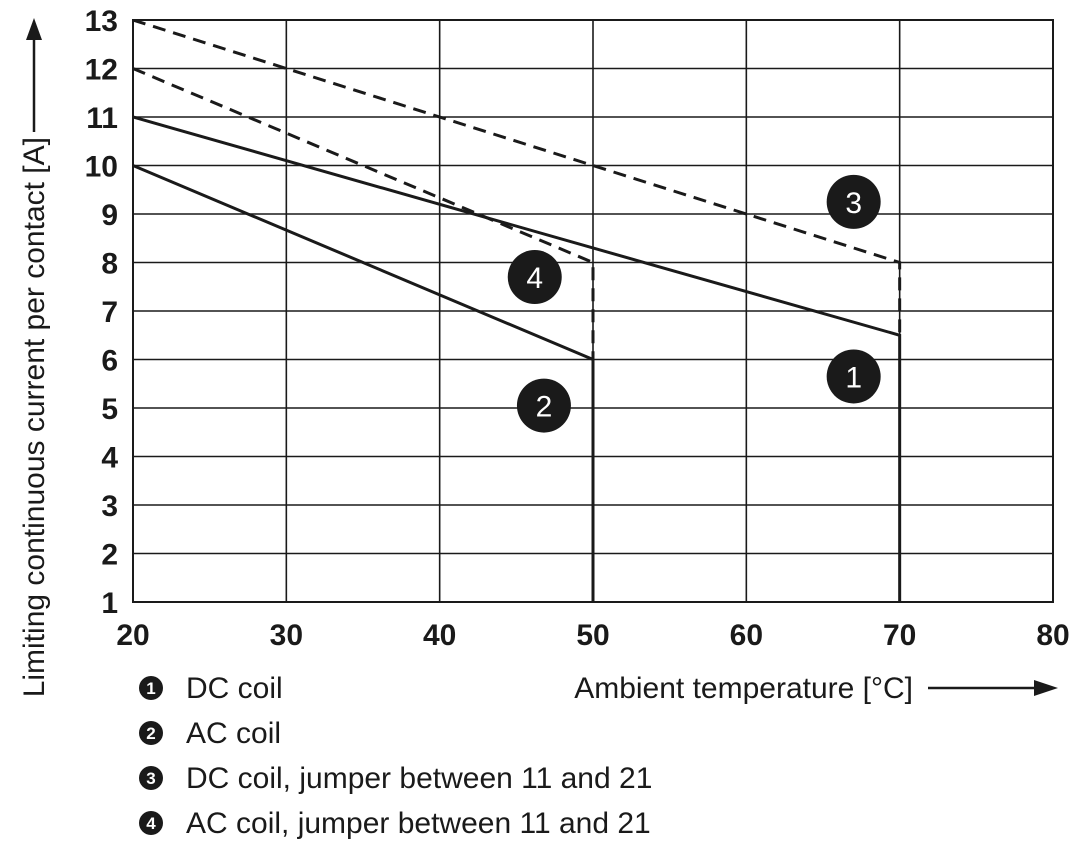  I want to click on legend-item: 4 AC coil, jumper between 11 and 21, so click(395, 823).